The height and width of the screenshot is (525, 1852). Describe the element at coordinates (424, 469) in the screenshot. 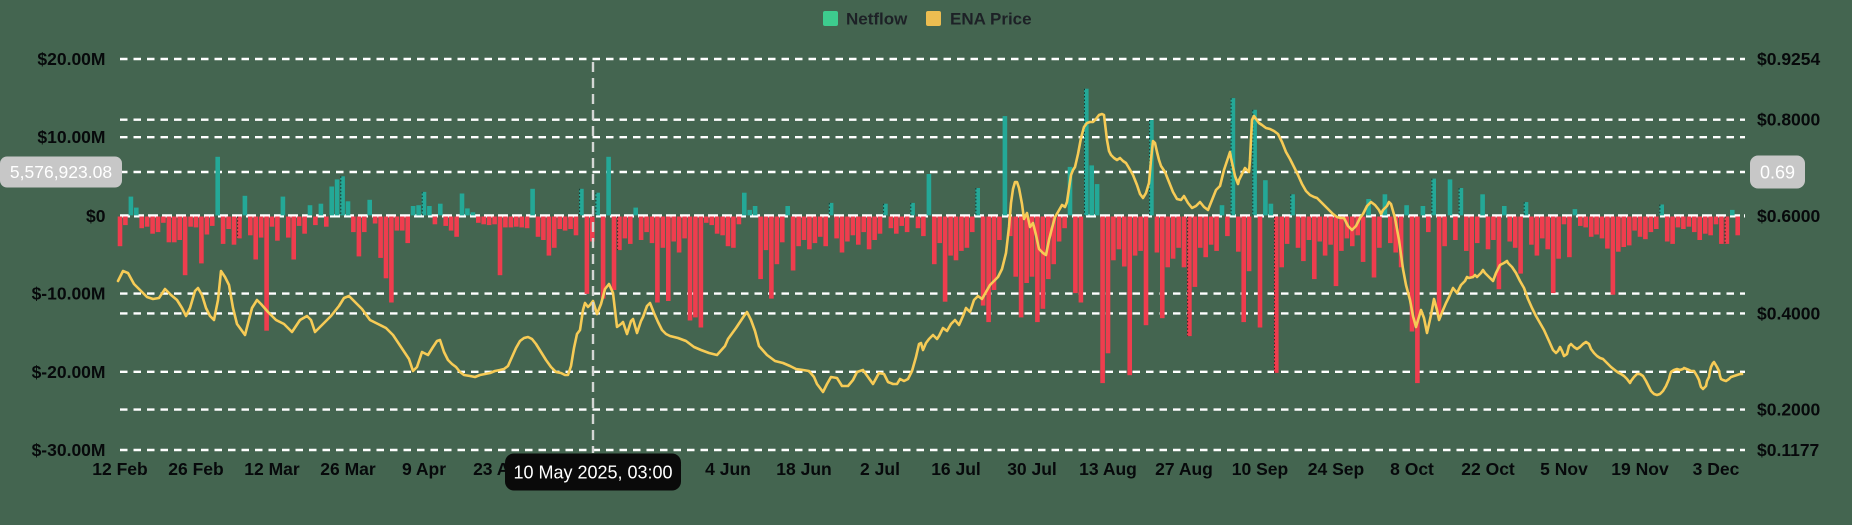

I see `svg-text: 9 Apr` at that location.